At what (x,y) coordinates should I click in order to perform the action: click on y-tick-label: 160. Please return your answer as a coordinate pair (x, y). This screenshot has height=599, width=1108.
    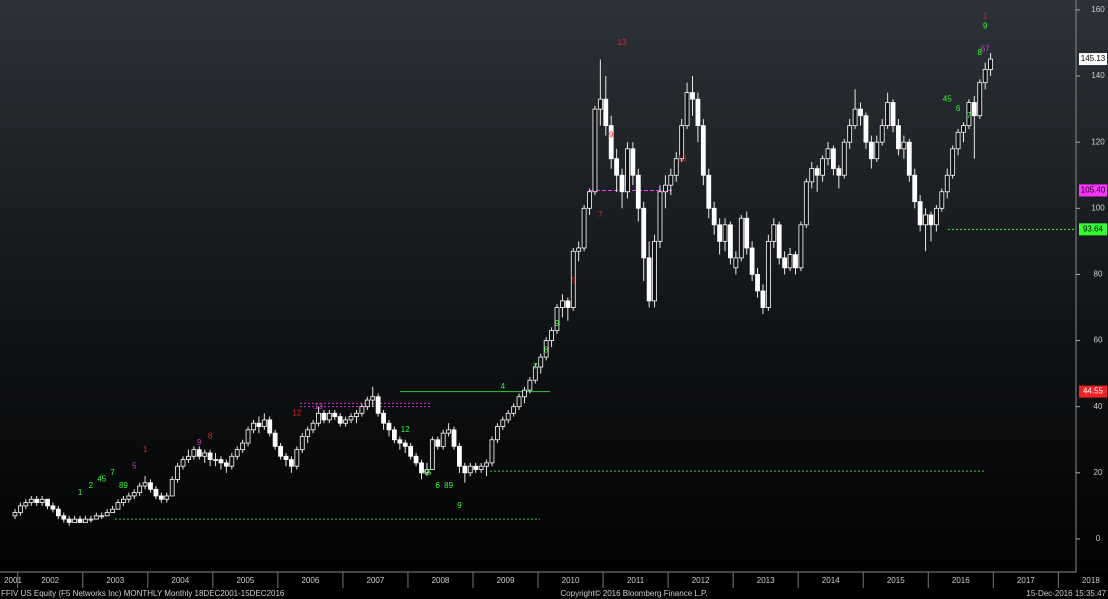
    Looking at the image, I should click on (1098, 9).